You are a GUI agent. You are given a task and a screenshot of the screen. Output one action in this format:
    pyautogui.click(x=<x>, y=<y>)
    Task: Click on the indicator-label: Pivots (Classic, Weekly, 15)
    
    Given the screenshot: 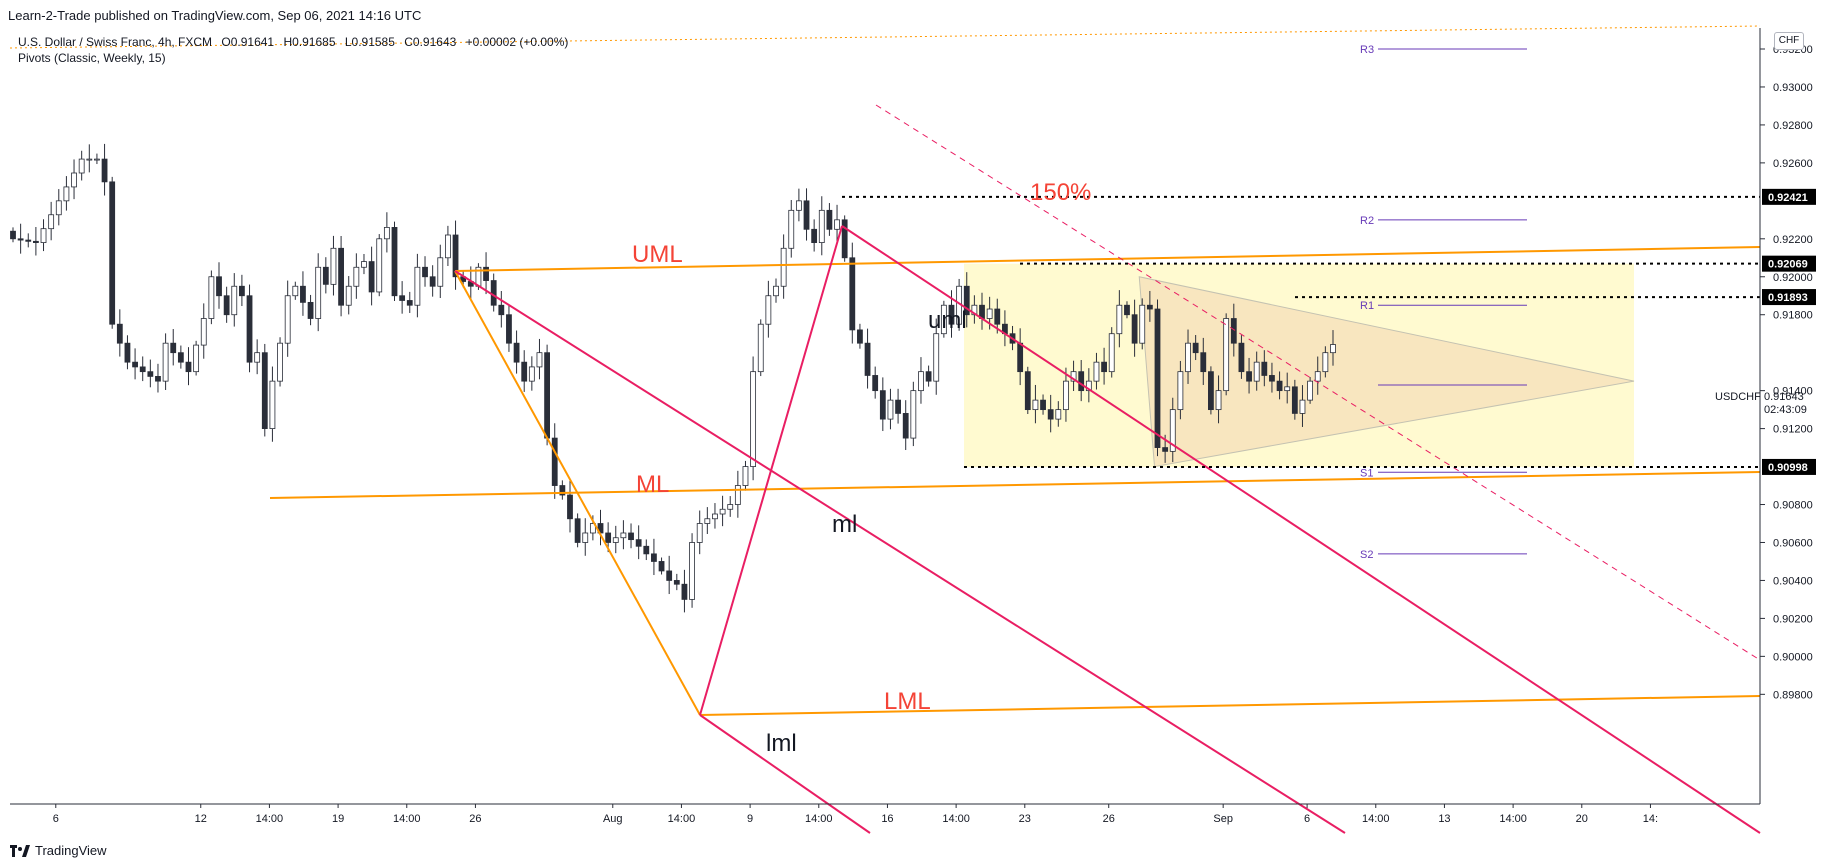 What is the action you would take?
    pyautogui.click(x=92, y=58)
    